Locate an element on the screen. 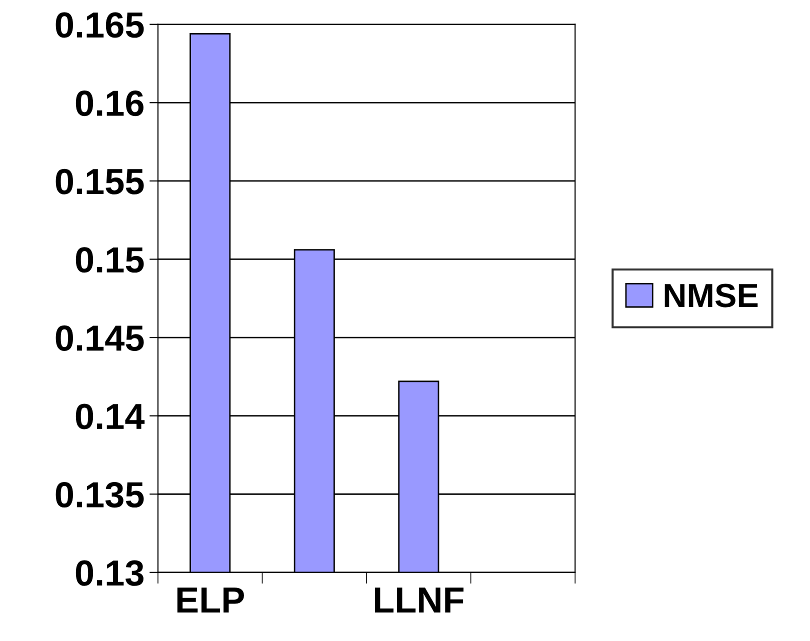  y-tick-label: 0.13 is located at coordinates (110, 573).